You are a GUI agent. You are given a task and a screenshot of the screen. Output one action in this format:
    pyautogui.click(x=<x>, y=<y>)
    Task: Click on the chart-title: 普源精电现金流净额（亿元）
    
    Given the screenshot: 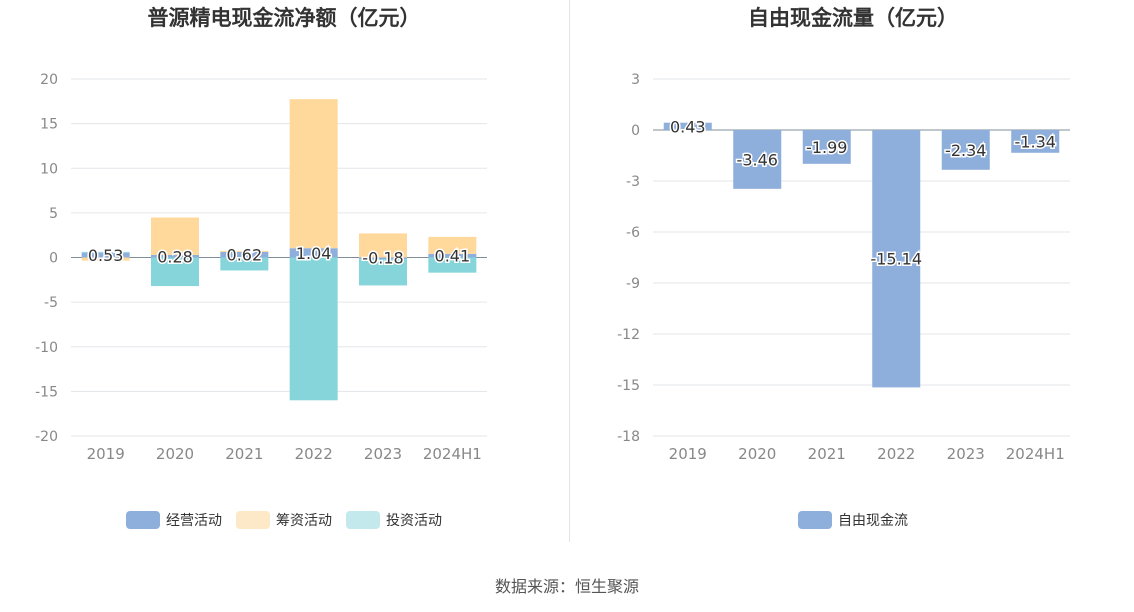 What is the action you would take?
    pyautogui.click(x=284, y=18)
    